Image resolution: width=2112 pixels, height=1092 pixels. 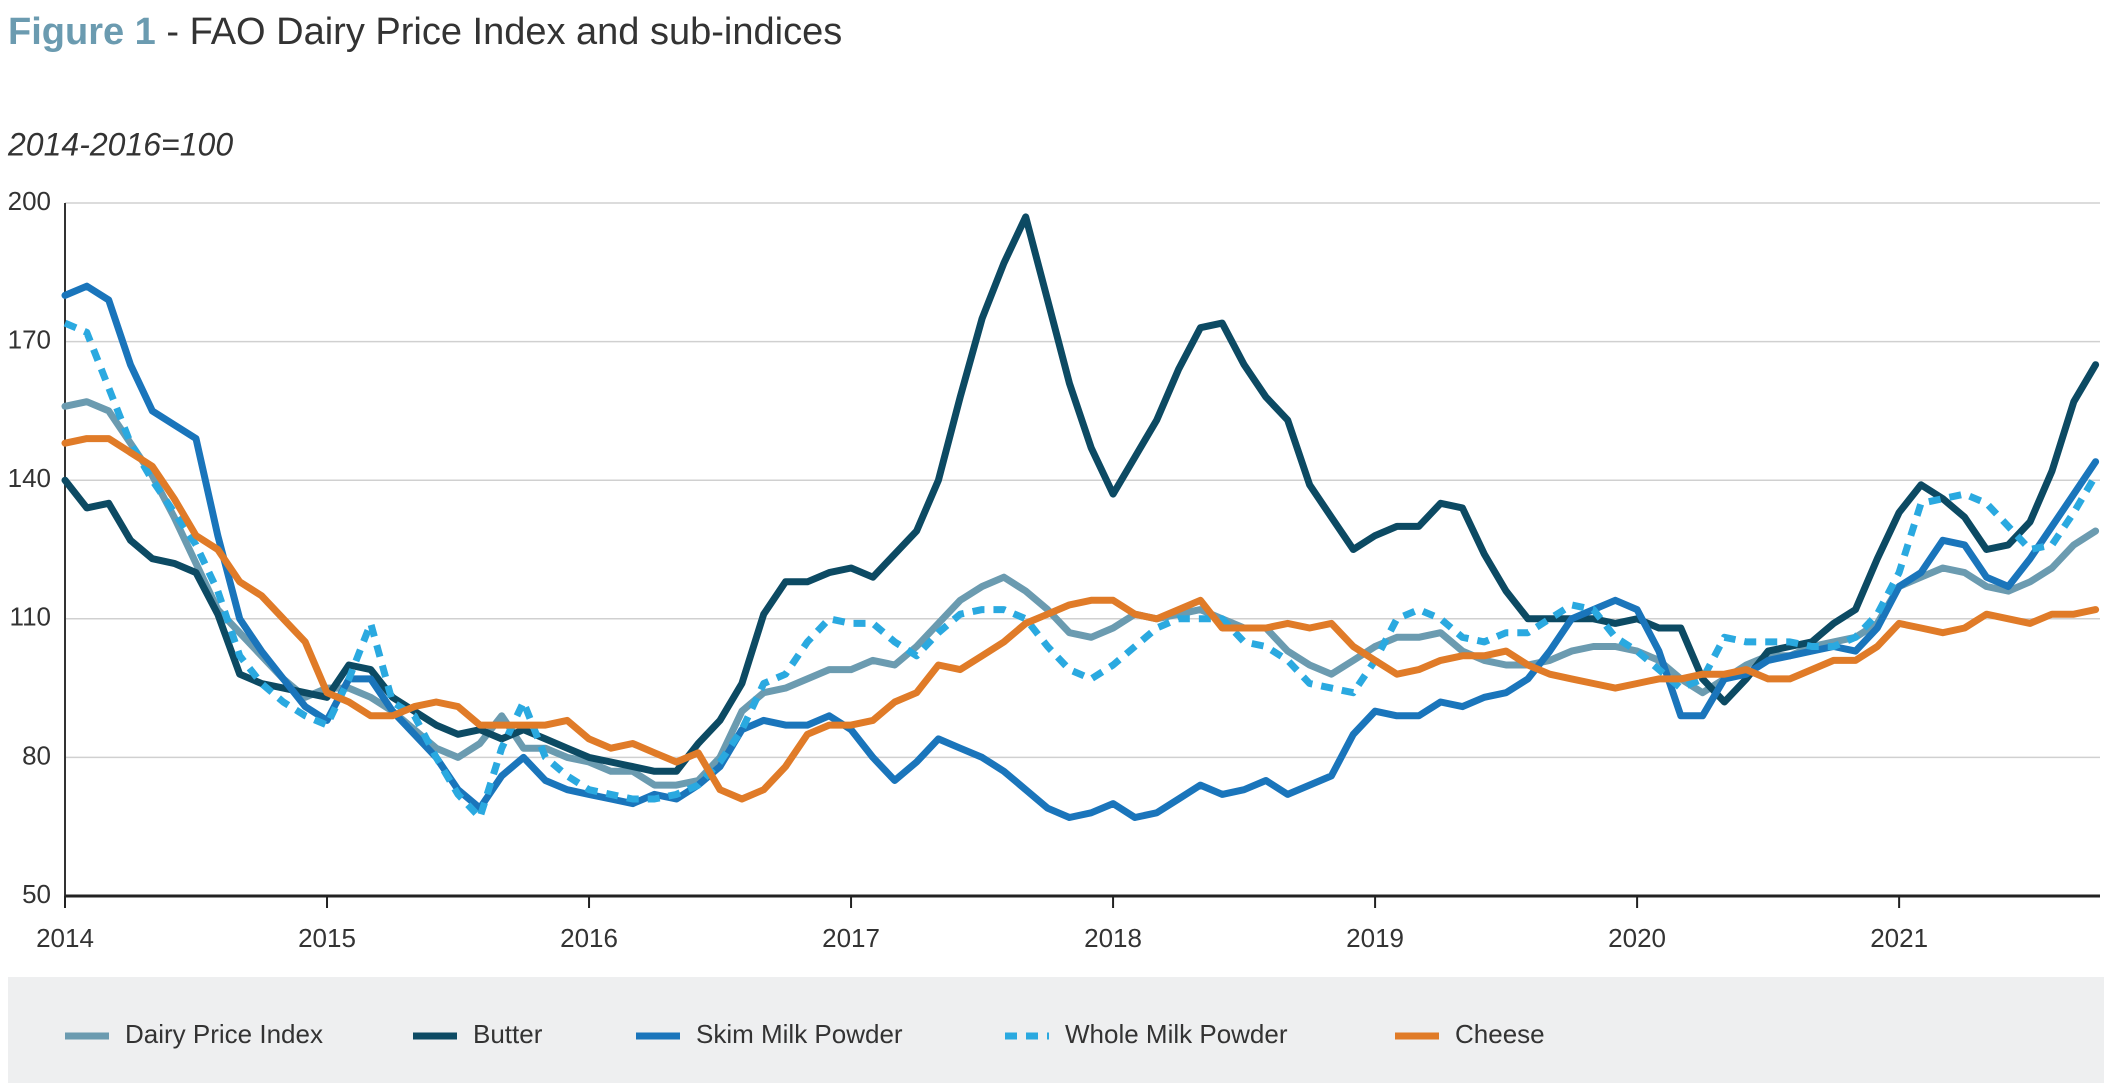 I want to click on legend-box, so click(x=1056, y=1030).